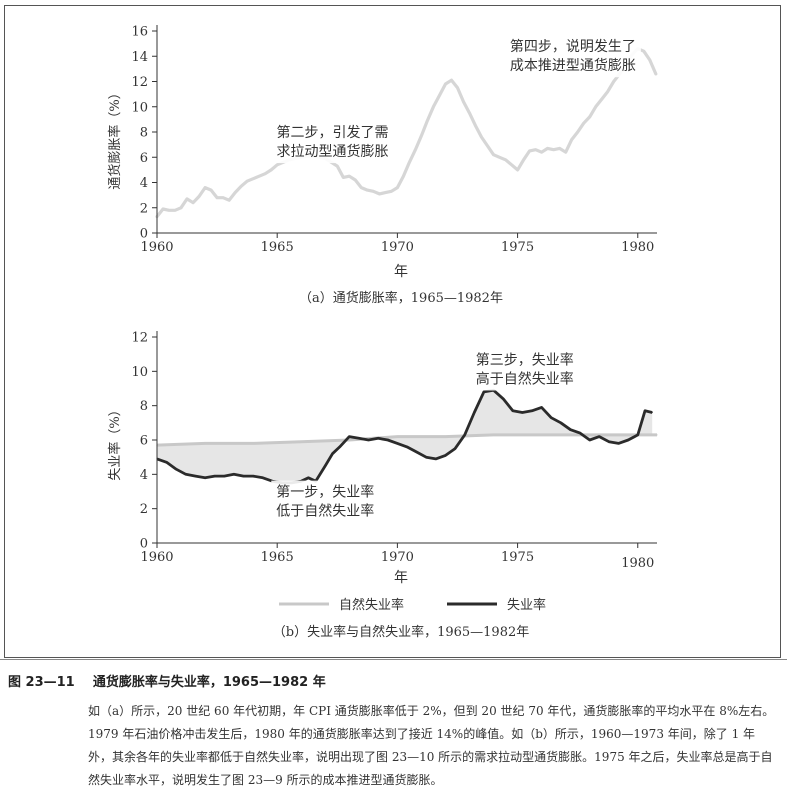 This screenshot has height=797, width=787. What do you see at coordinates (525, 359) in the screenshot?
I see `unemployment-annotation-line1: 第三步，失业率` at bounding box center [525, 359].